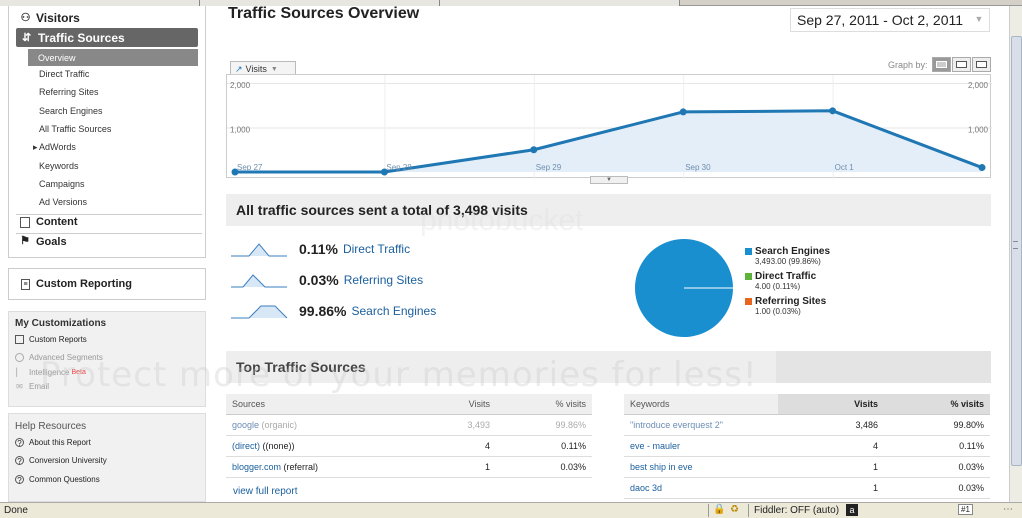 This screenshot has width=1022, height=518. I want to click on scrollbar-thumb, so click(1016, 251).